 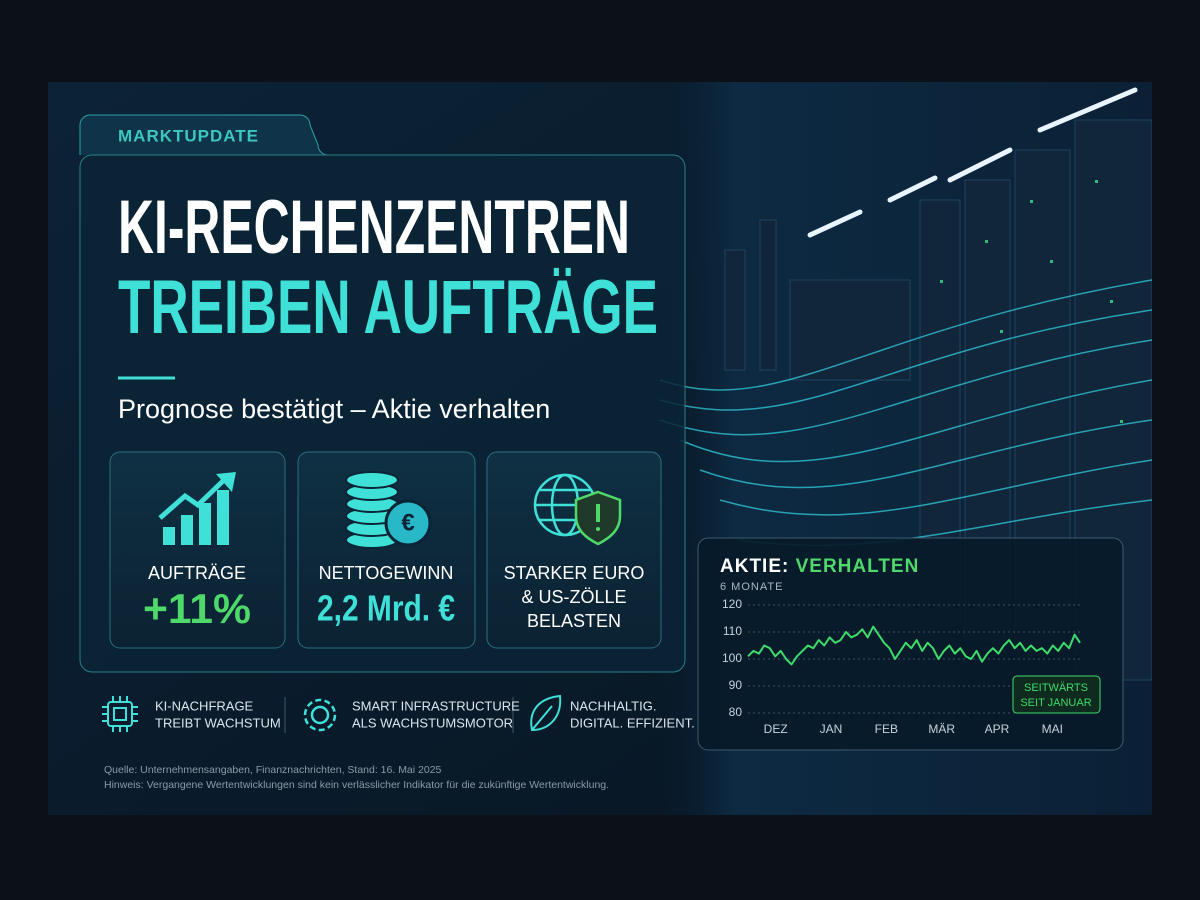 What do you see at coordinates (858, 566) in the screenshot?
I see `chart-title-highlight: VERHALTEN` at bounding box center [858, 566].